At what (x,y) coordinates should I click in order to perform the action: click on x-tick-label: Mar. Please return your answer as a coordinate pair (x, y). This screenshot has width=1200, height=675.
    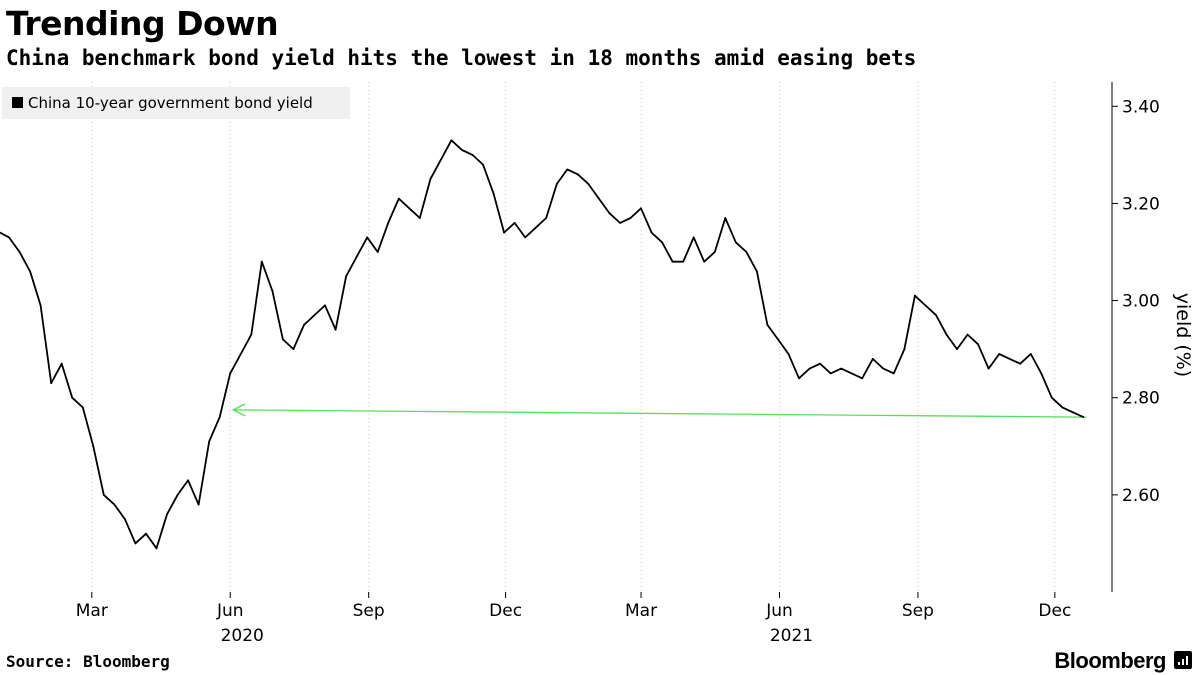
    Looking at the image, I should click on (641, 611).